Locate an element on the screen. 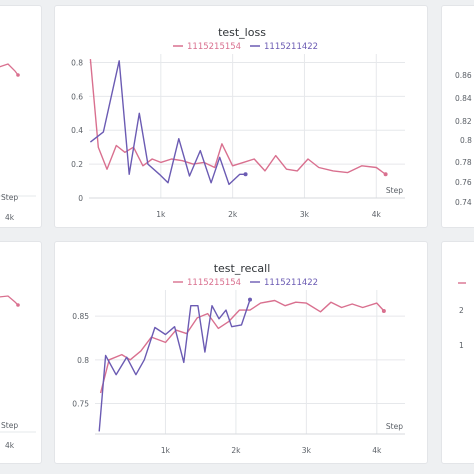 The width and height of the screenshot is (474, 474). left-bottom-series-end is located at coordinates (18, 305).